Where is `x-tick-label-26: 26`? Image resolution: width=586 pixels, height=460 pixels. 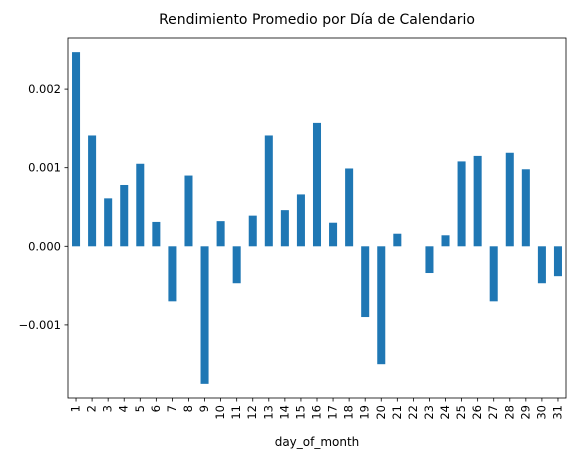
x-tick-label-26: 26 is located at coordinates (477, 412).